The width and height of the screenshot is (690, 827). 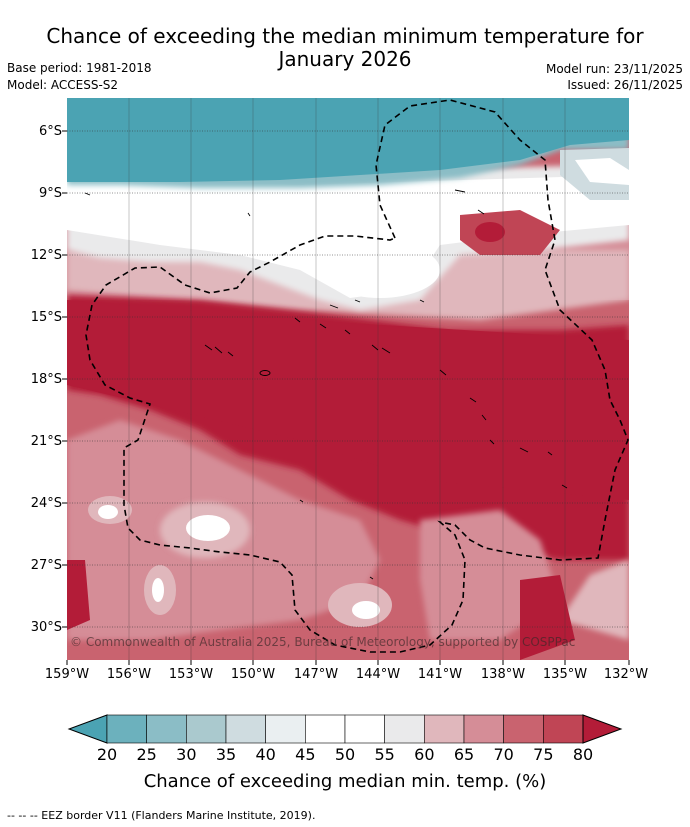 What do you see at coordinates (265, 754) in the screenshot?
I see `colorbar-tick-label: 40` at bounding box center [265, 754].